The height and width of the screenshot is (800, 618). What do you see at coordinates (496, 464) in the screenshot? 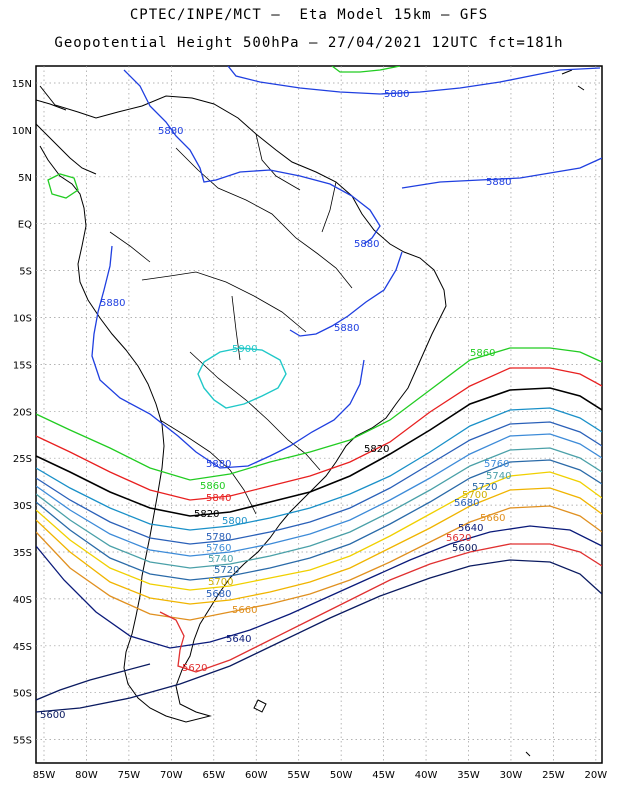
I see `clabel-5760-b: 5760` at bounding box center [496, 464].